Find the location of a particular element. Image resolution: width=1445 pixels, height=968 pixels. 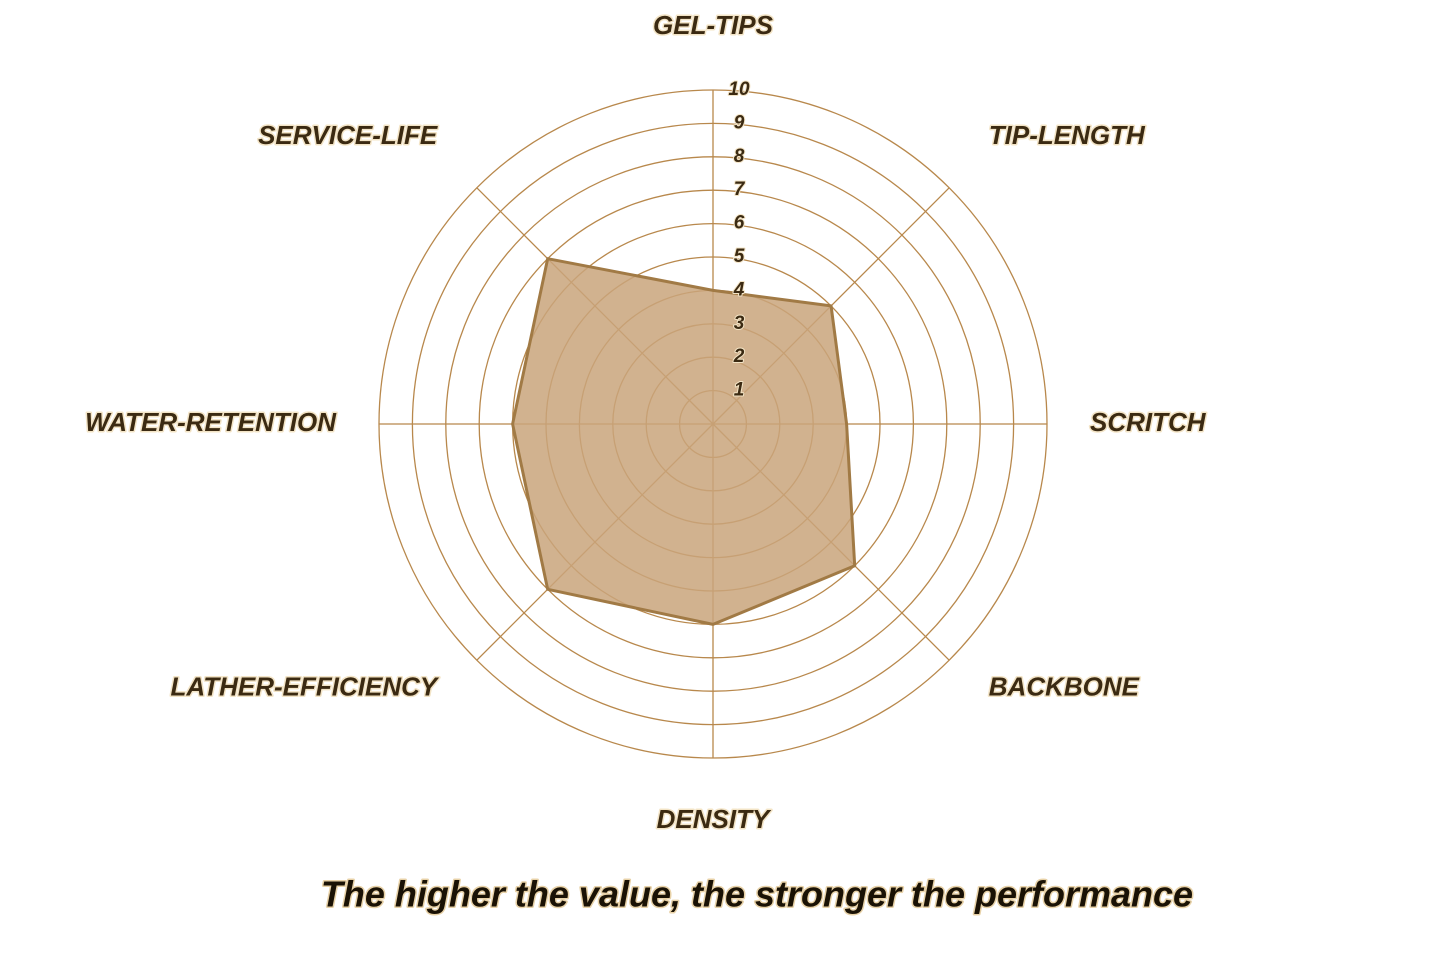

axis-label: SERVICE-LIFE is located at coordinates (348, 135).